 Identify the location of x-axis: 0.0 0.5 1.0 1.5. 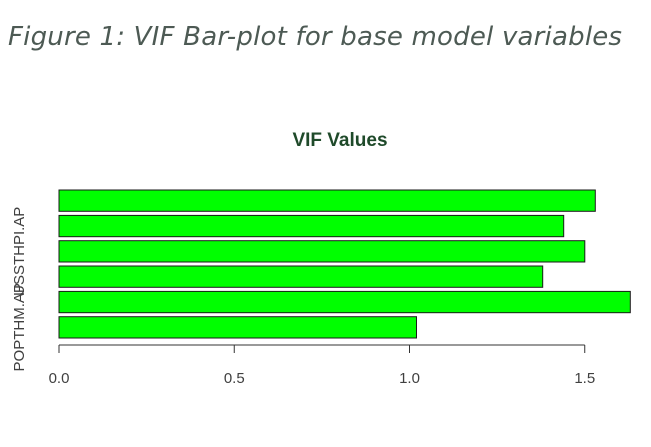
(322, 365).